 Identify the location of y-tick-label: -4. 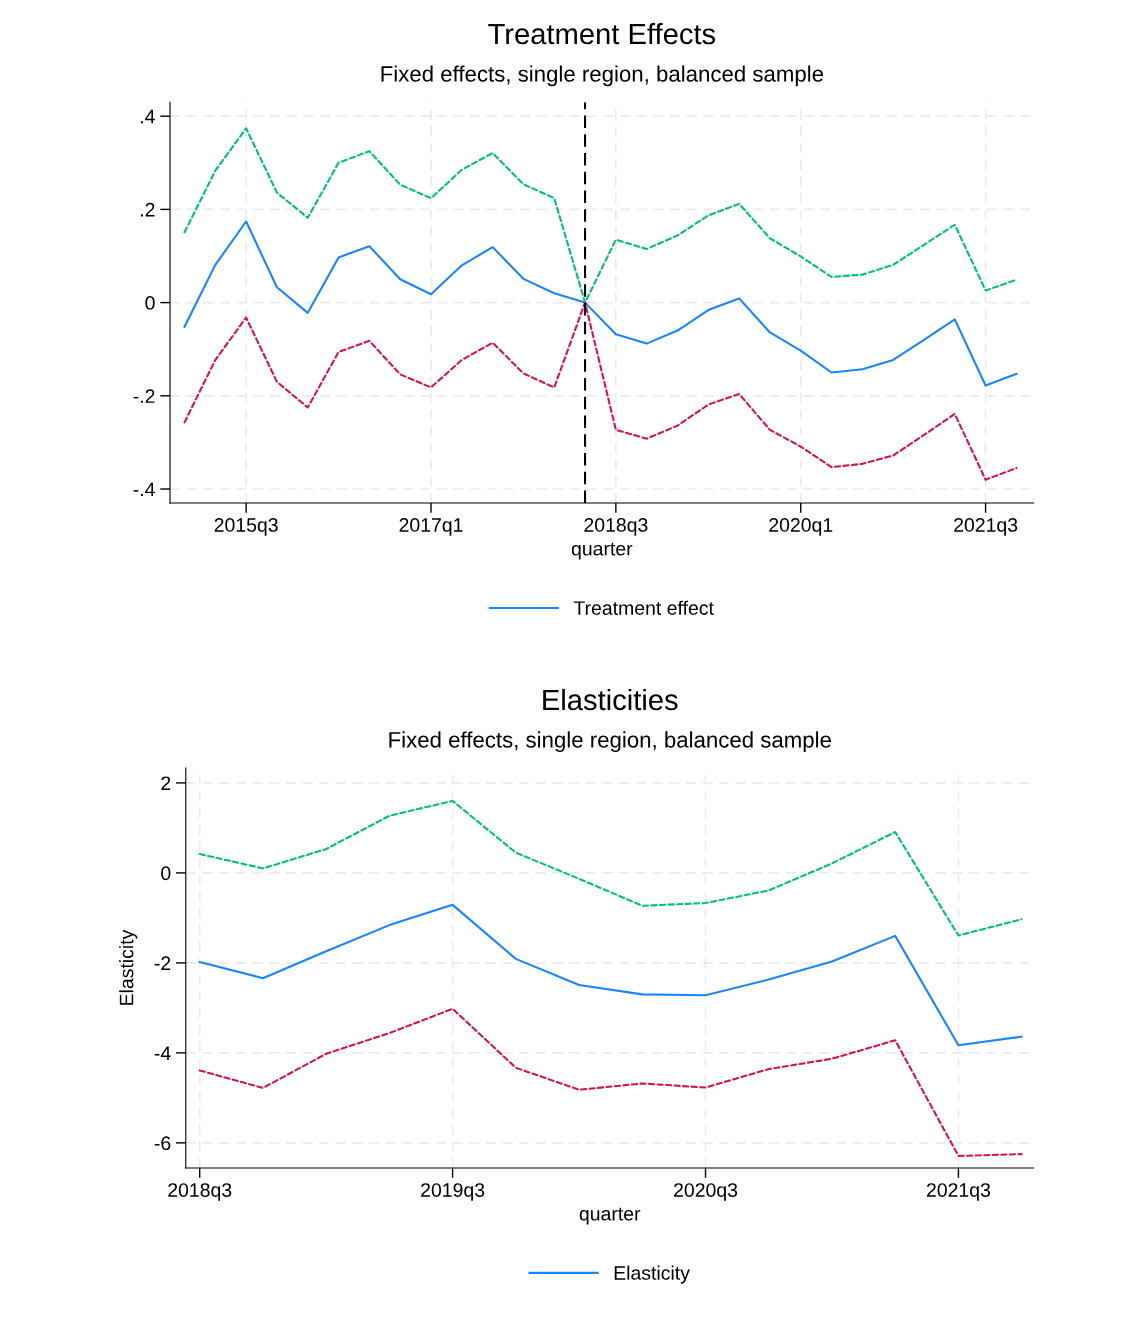
(162, 1053).